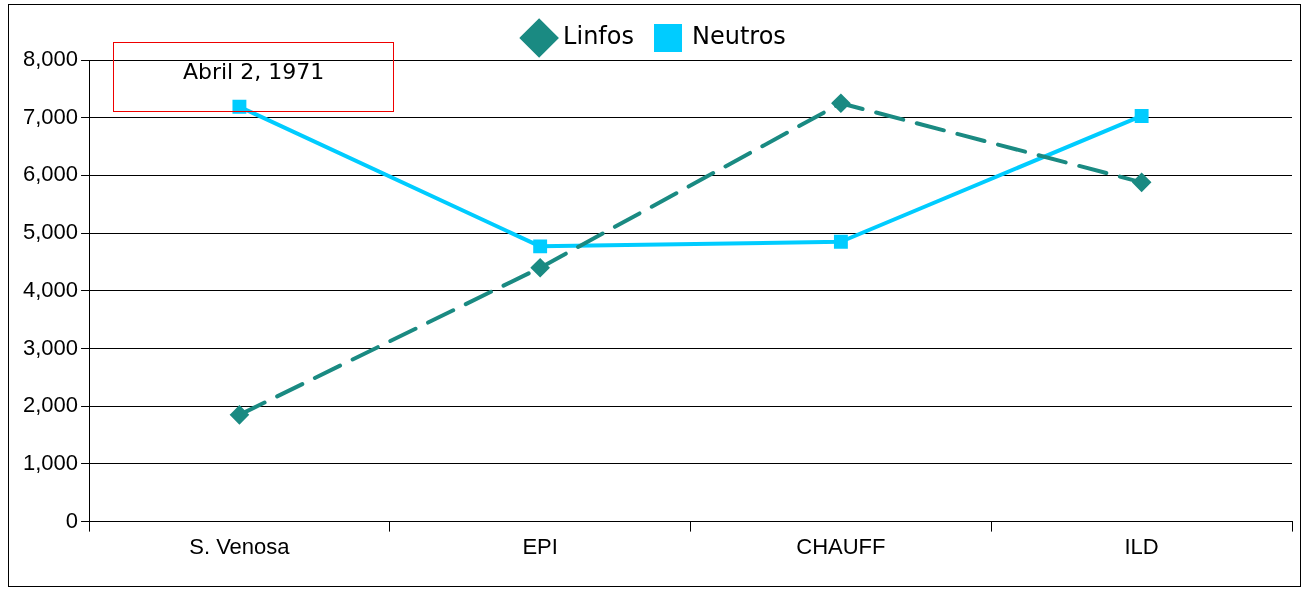  Describe the element at coordinates (50, 462) in the screenshot. I see `y-tick-label: 1,000` at that location.